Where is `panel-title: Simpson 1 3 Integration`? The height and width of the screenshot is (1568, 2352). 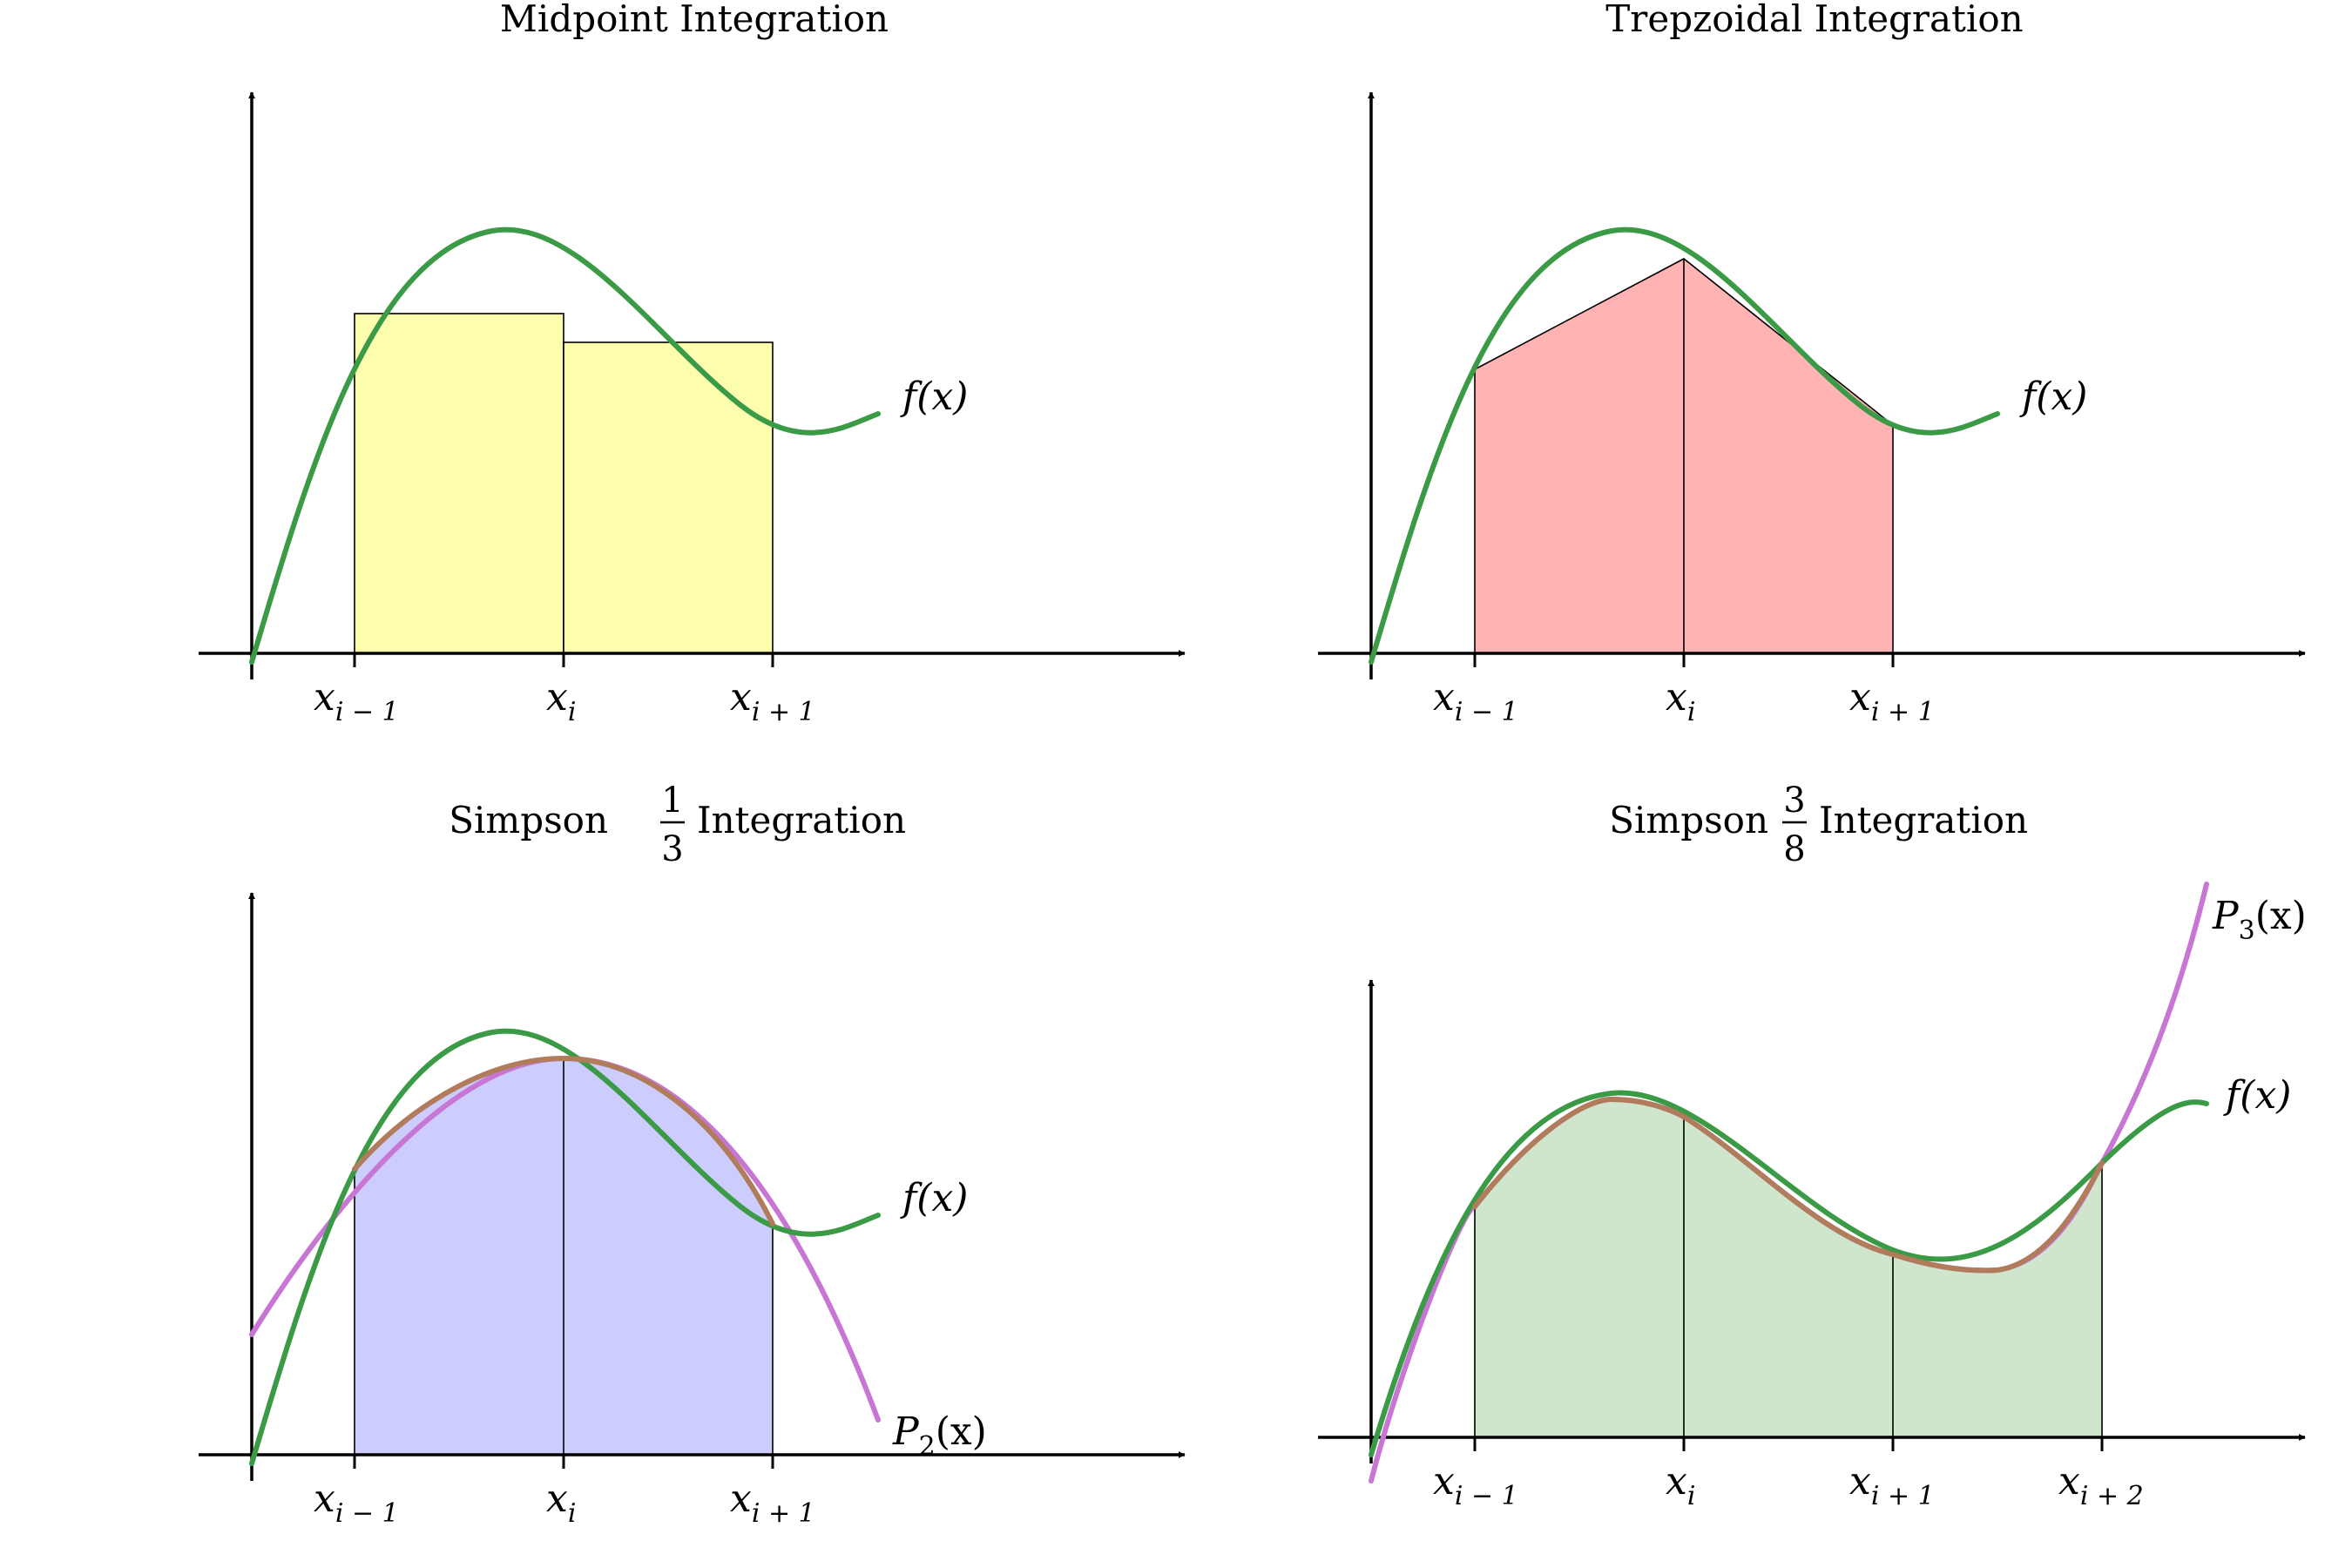 panel-title: Simpson 1 3 Integration is located at coordinates (677, 825).